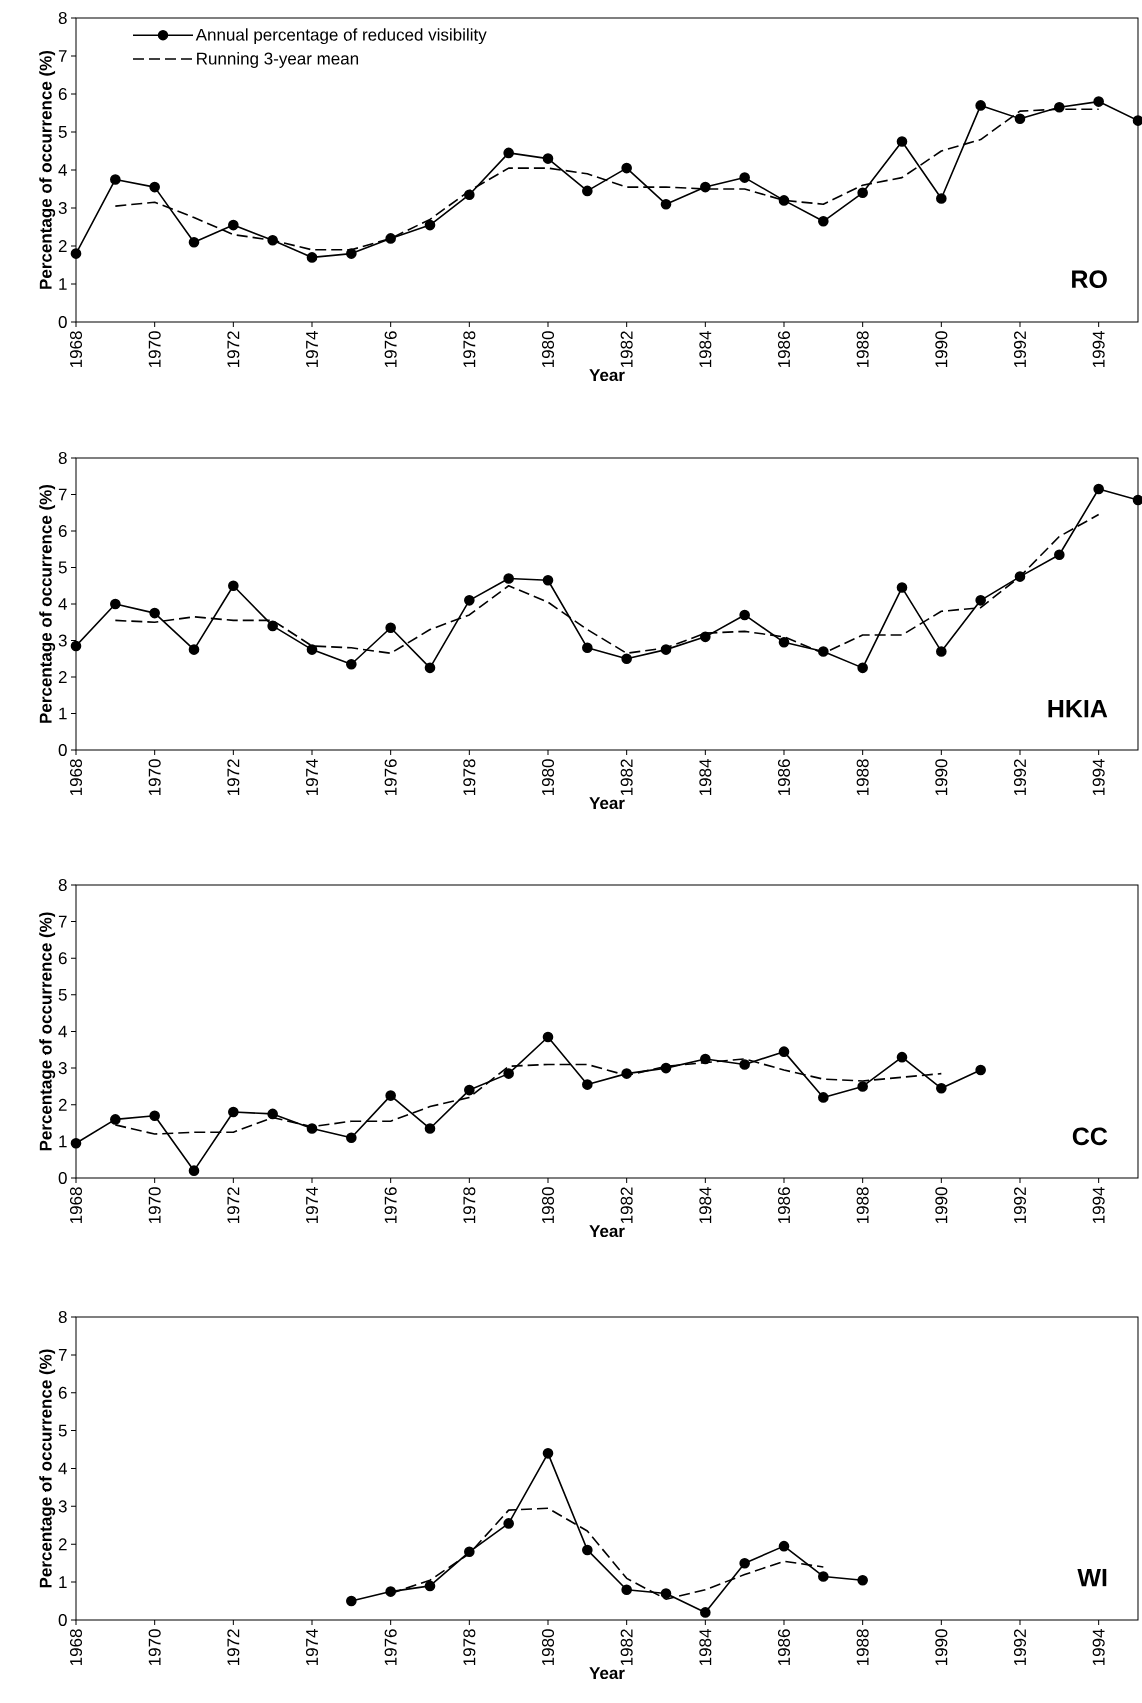 Image resolution: width=1142 pixels, height=1703 pixels. What do you see at coordinates (1092, 1577) in the screenshot?
I see `text: WI` at bounding box center [1092, 1577].